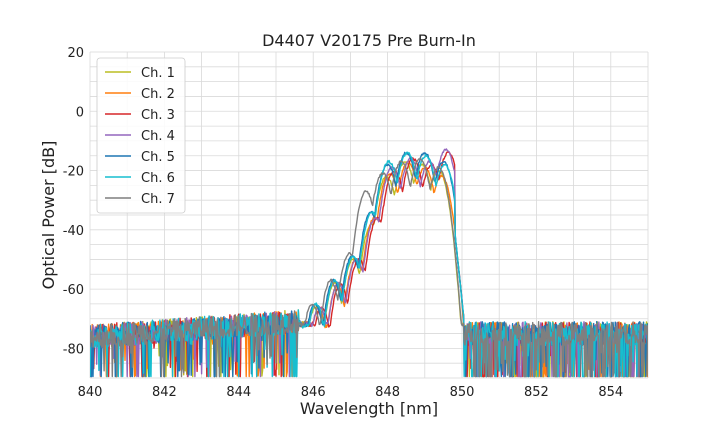 Image resolution: width=720 pixels, height=432 pixels. I want to click on legend-box, so click(141, 135).